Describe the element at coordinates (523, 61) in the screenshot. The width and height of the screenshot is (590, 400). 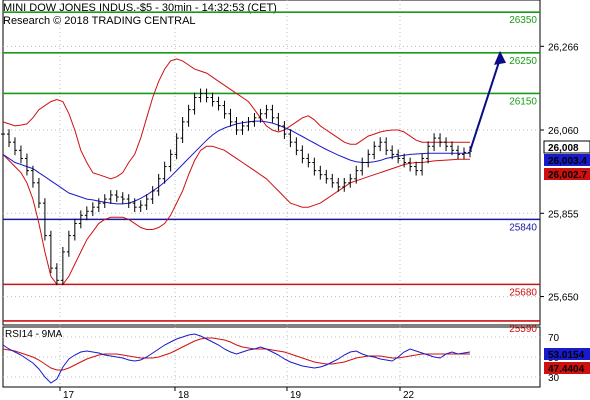
I see `level-label-26250: 26250` at that location.